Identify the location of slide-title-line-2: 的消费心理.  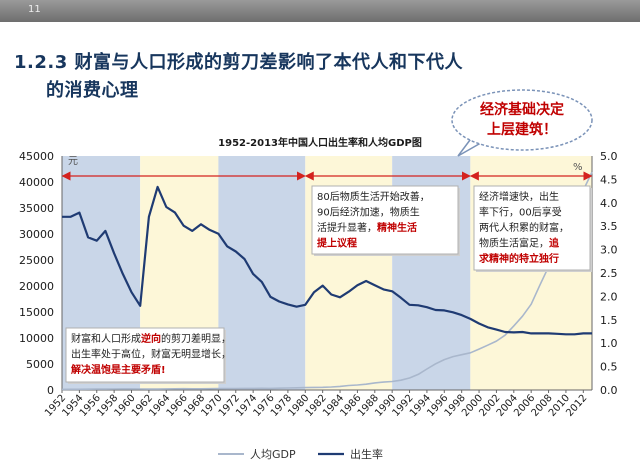
(92, 90).